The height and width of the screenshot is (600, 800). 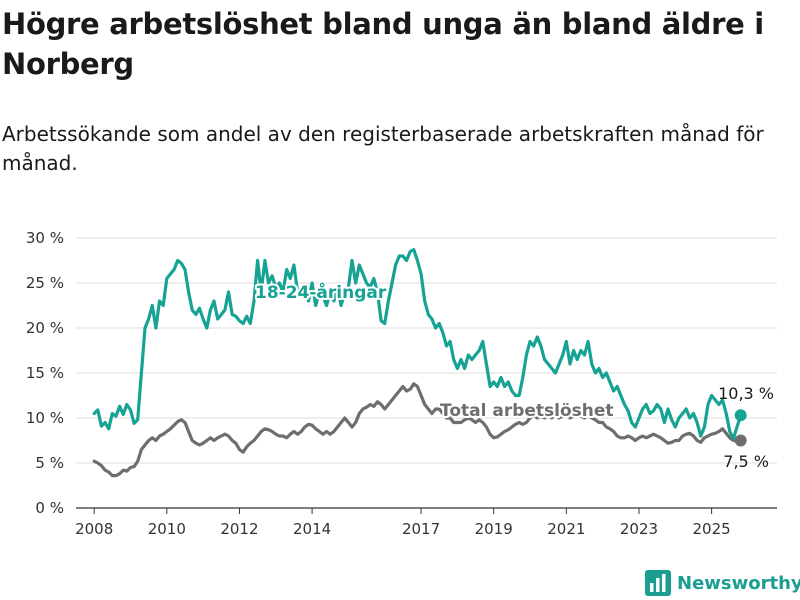 I want to click on x-tick-label: 2010, so click(x=167, y=529).